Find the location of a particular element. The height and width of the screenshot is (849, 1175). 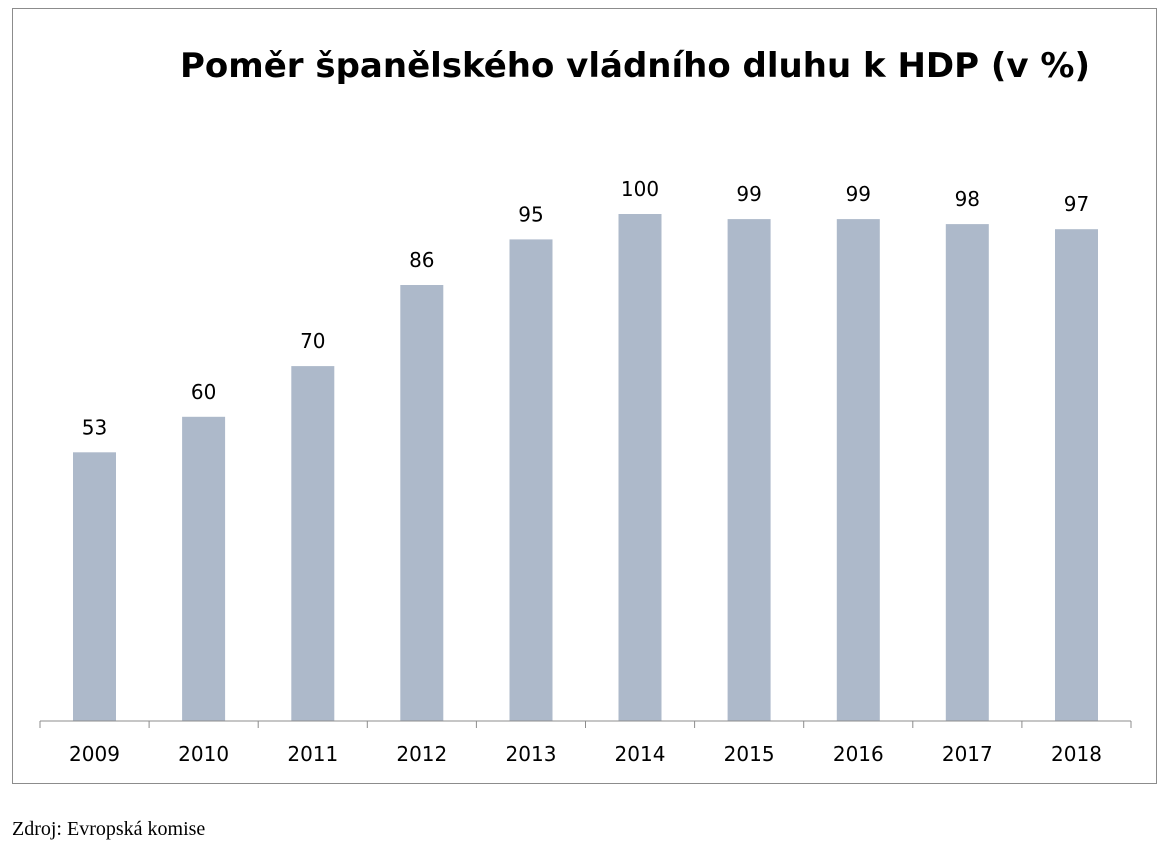

x-tick-label-2009: 2009 is located at coordinates (94, 754).